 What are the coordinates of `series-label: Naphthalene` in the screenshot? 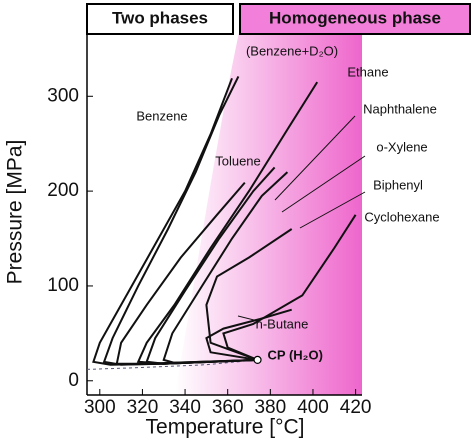 It's located at (400, 108).